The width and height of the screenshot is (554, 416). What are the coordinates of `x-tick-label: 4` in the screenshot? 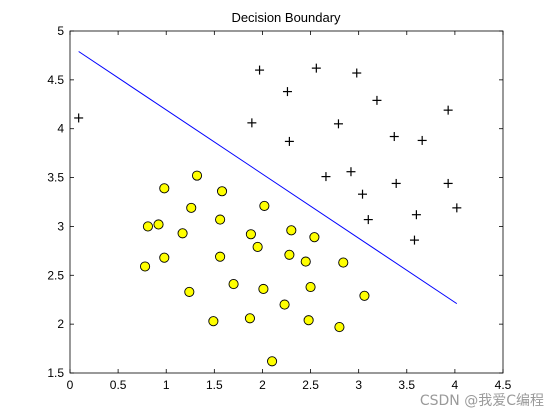 It's located at (455, 385).